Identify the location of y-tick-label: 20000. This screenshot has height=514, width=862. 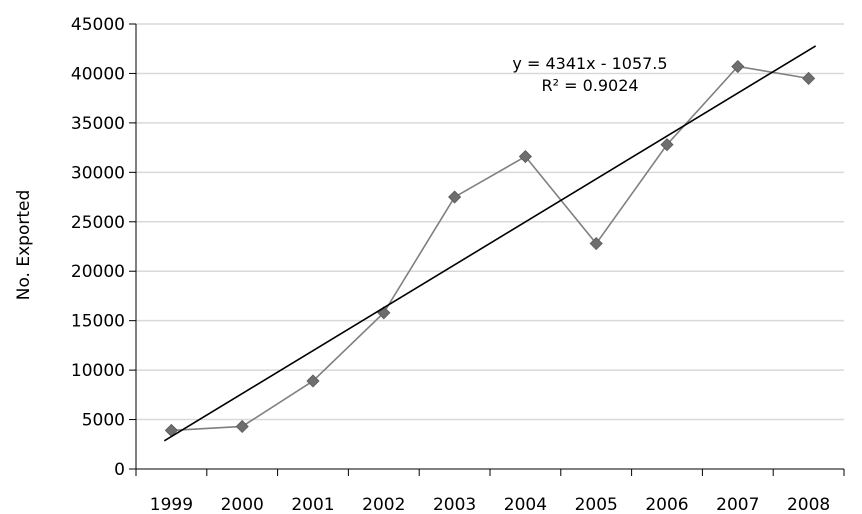
(98, 272).